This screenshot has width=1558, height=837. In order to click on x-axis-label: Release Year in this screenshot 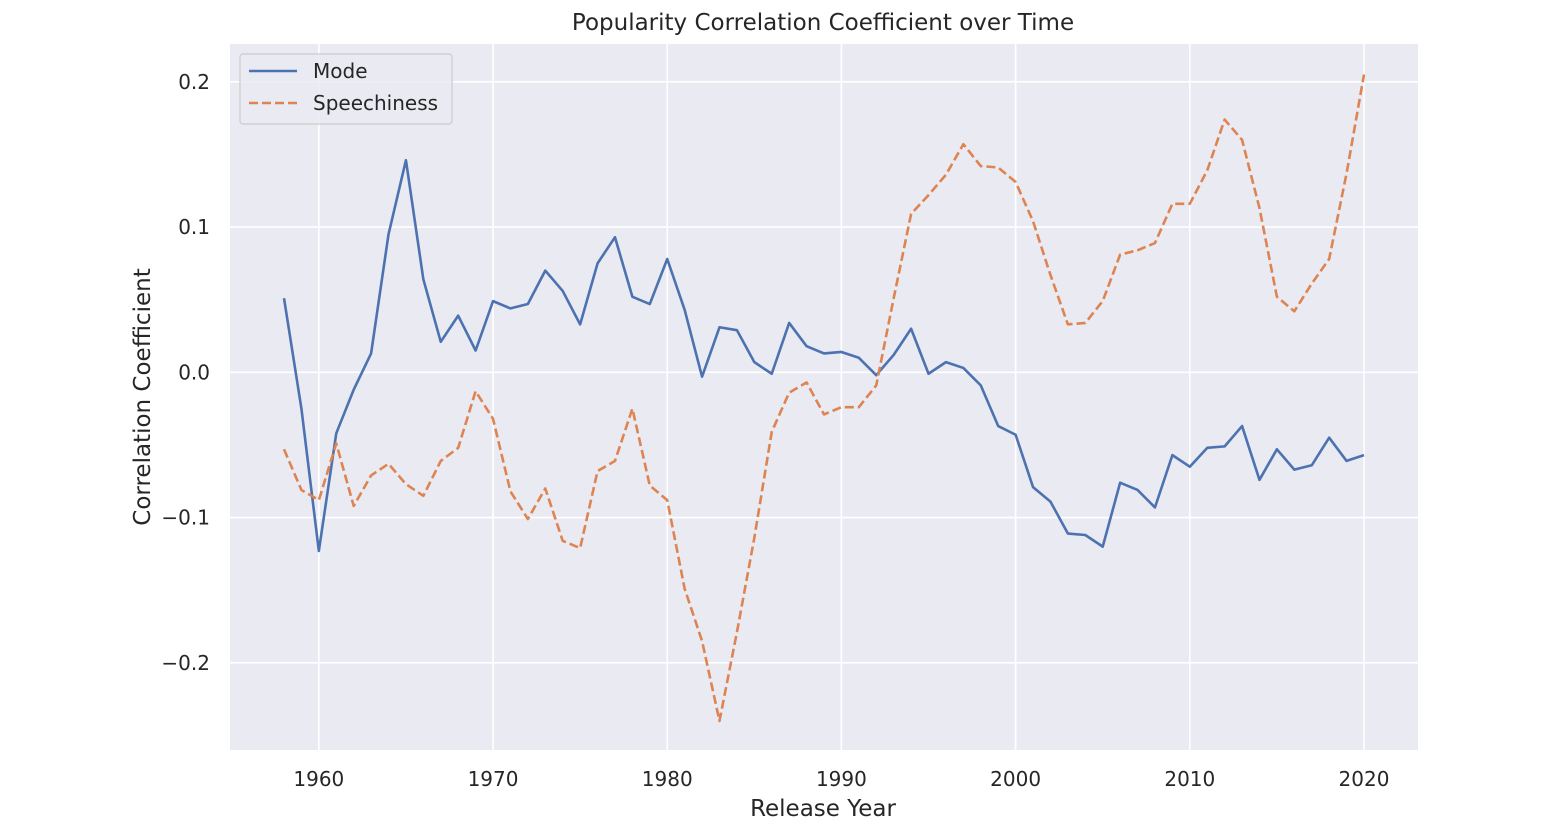, I will do `click(823, 809)`.